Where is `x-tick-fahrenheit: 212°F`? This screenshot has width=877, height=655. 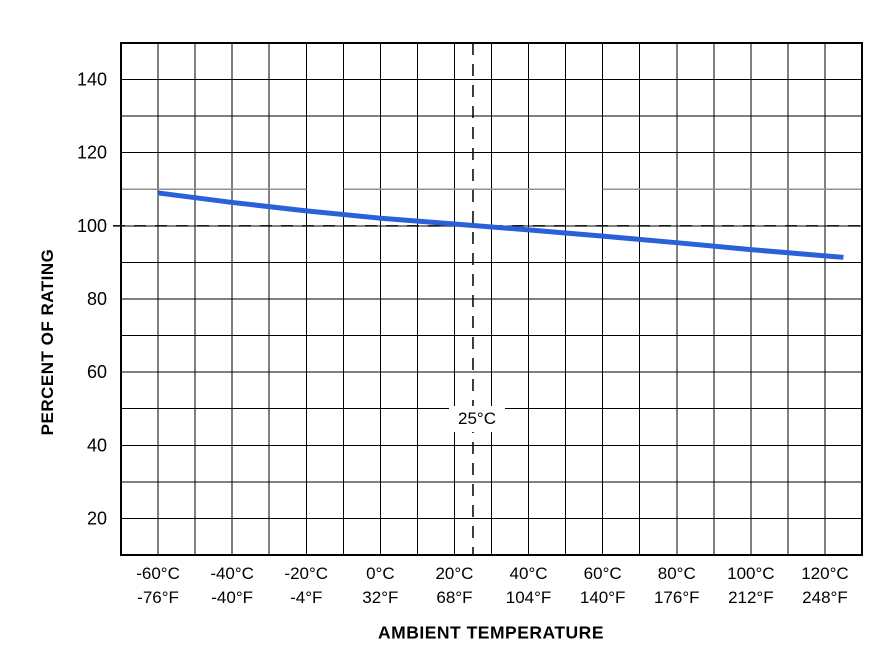
x-tick-fahrenheit: 212°F is located at coordinates (751, 597).